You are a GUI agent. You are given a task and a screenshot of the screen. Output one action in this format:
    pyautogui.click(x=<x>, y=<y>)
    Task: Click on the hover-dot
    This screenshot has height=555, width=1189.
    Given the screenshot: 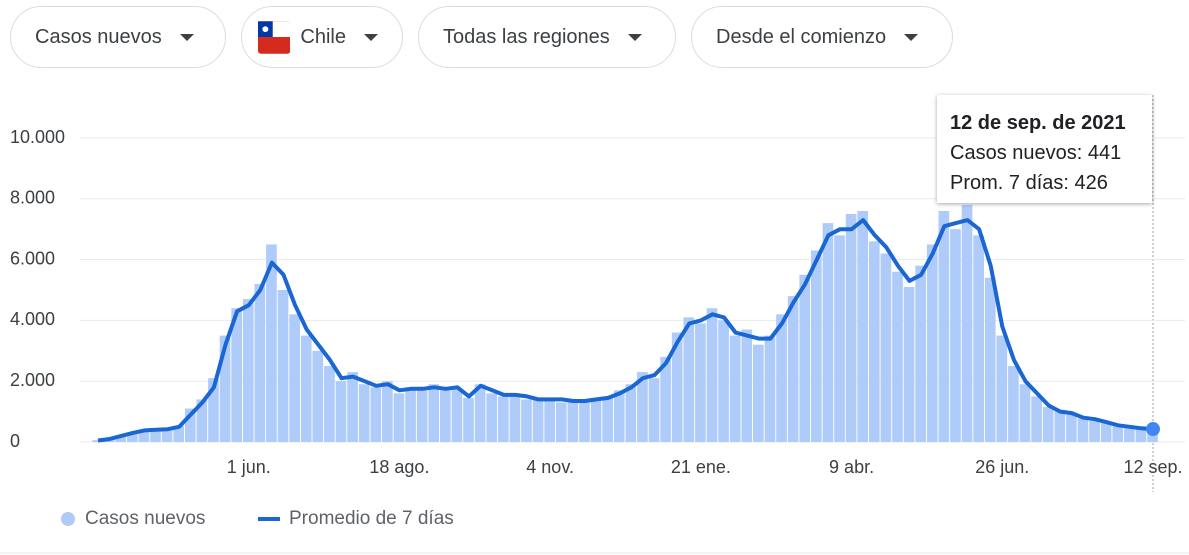 What is the action you would take?
    pyautogui.click(x=1153, y=429)
    